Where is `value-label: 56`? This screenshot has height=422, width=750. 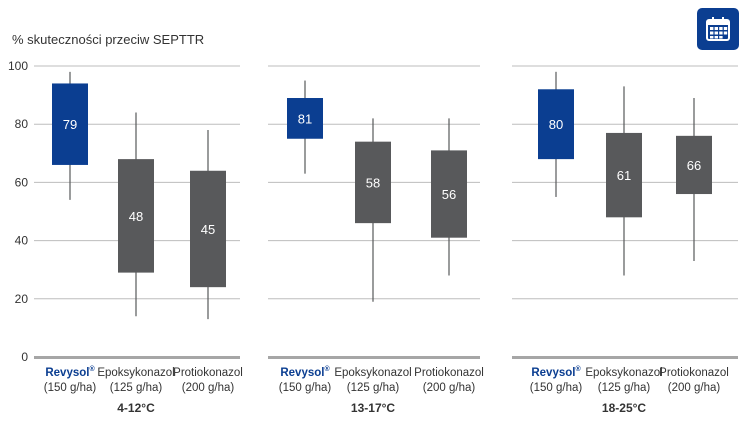 value-label: 56 is located at coordinates (449, 194).